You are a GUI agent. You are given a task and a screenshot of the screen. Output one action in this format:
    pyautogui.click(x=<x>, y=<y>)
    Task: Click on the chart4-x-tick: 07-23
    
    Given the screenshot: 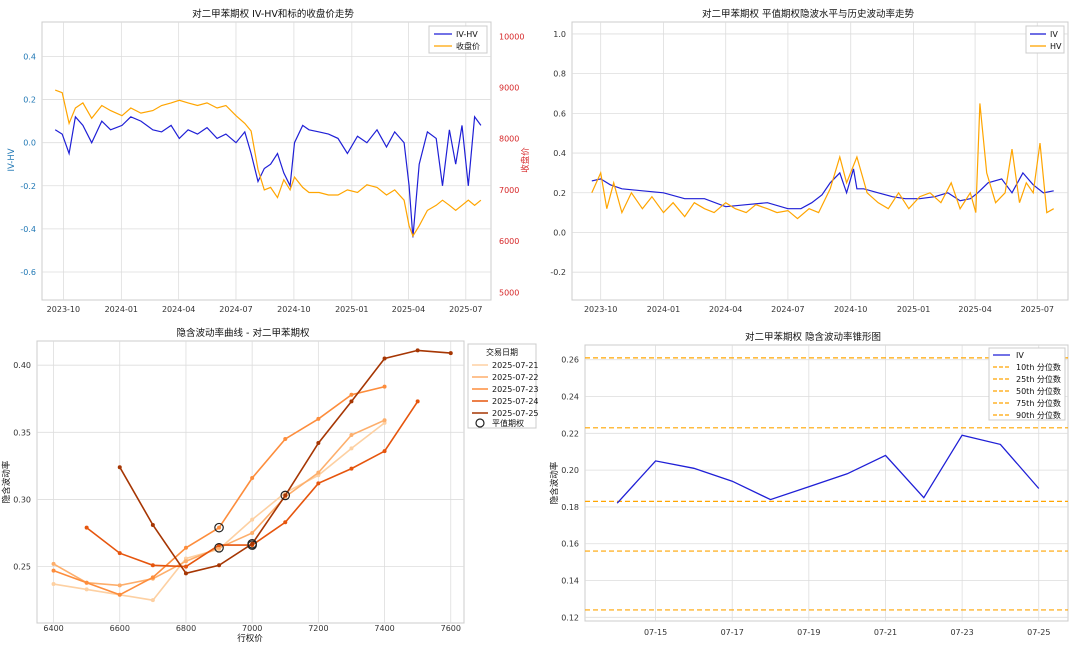 What is the action you would take?
    pyautogui.click(x=961, y=632)
    